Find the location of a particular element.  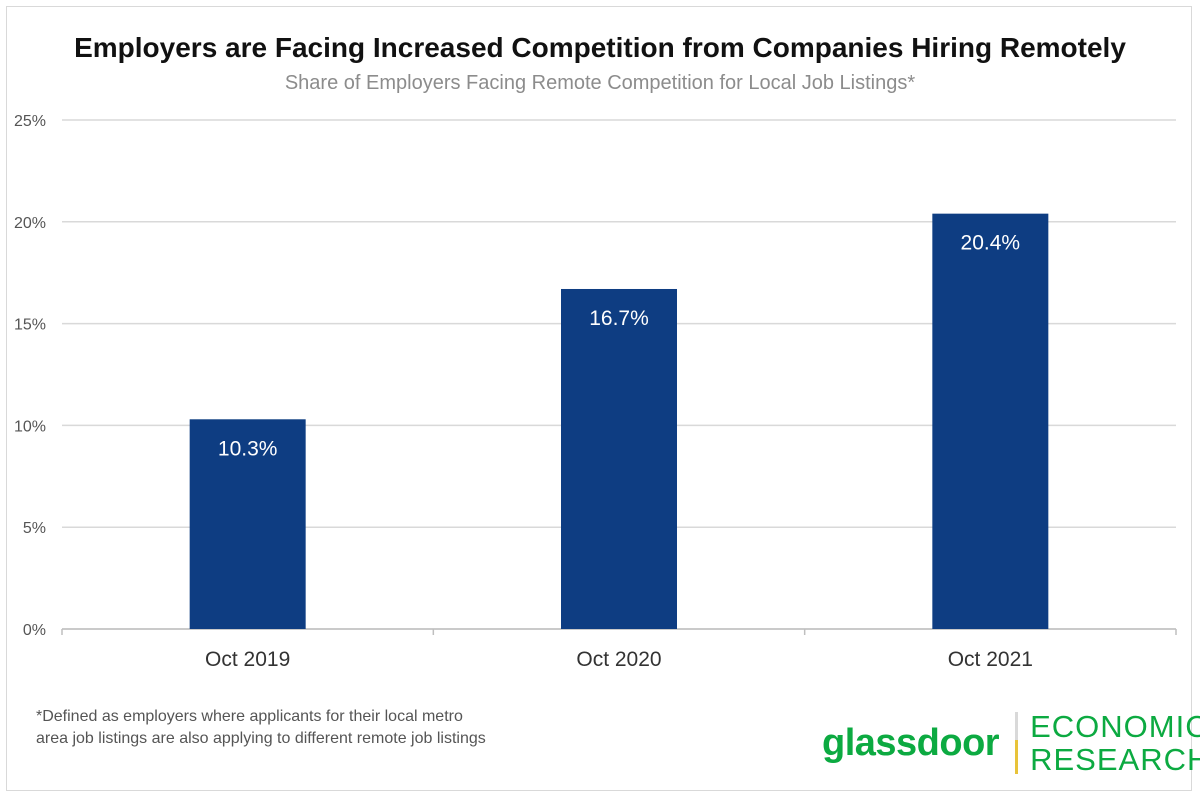

y-tick-label: 0% is located at coordinates (34, 630).